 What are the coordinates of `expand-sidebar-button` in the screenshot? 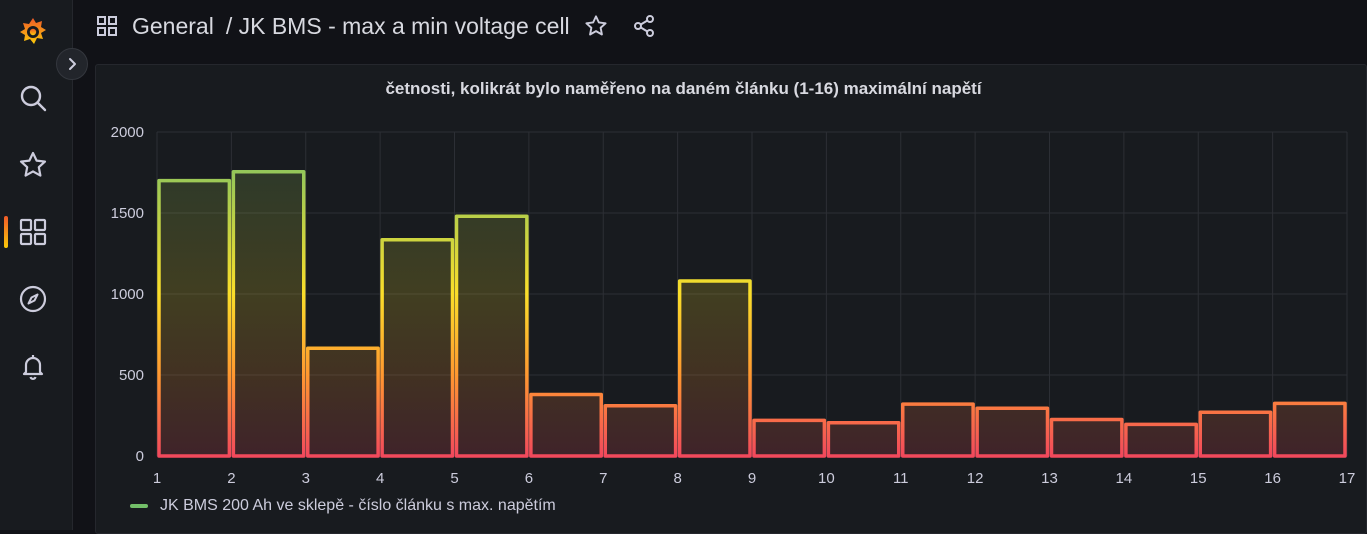 It's located at (72, 64).